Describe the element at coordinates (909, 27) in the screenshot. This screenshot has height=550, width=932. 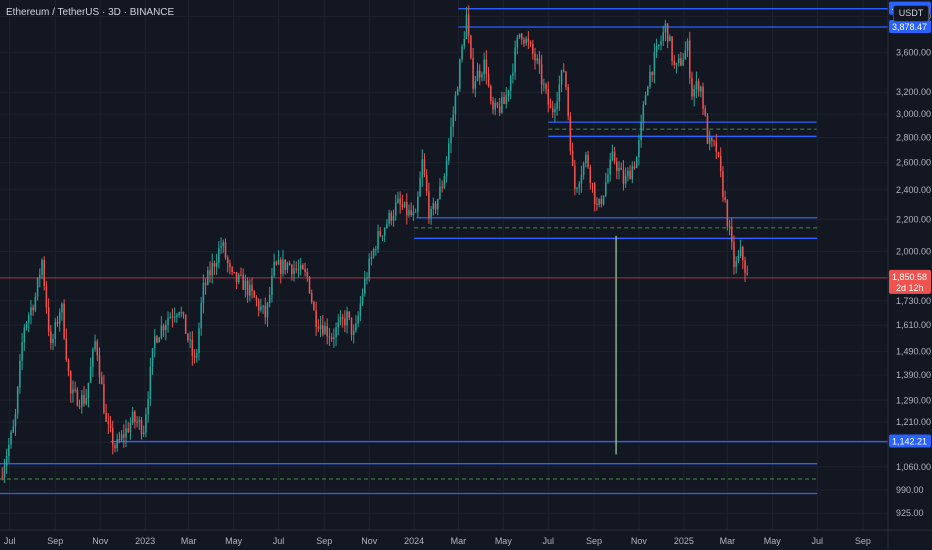
I see `level-label: 3,878.47` at that location.